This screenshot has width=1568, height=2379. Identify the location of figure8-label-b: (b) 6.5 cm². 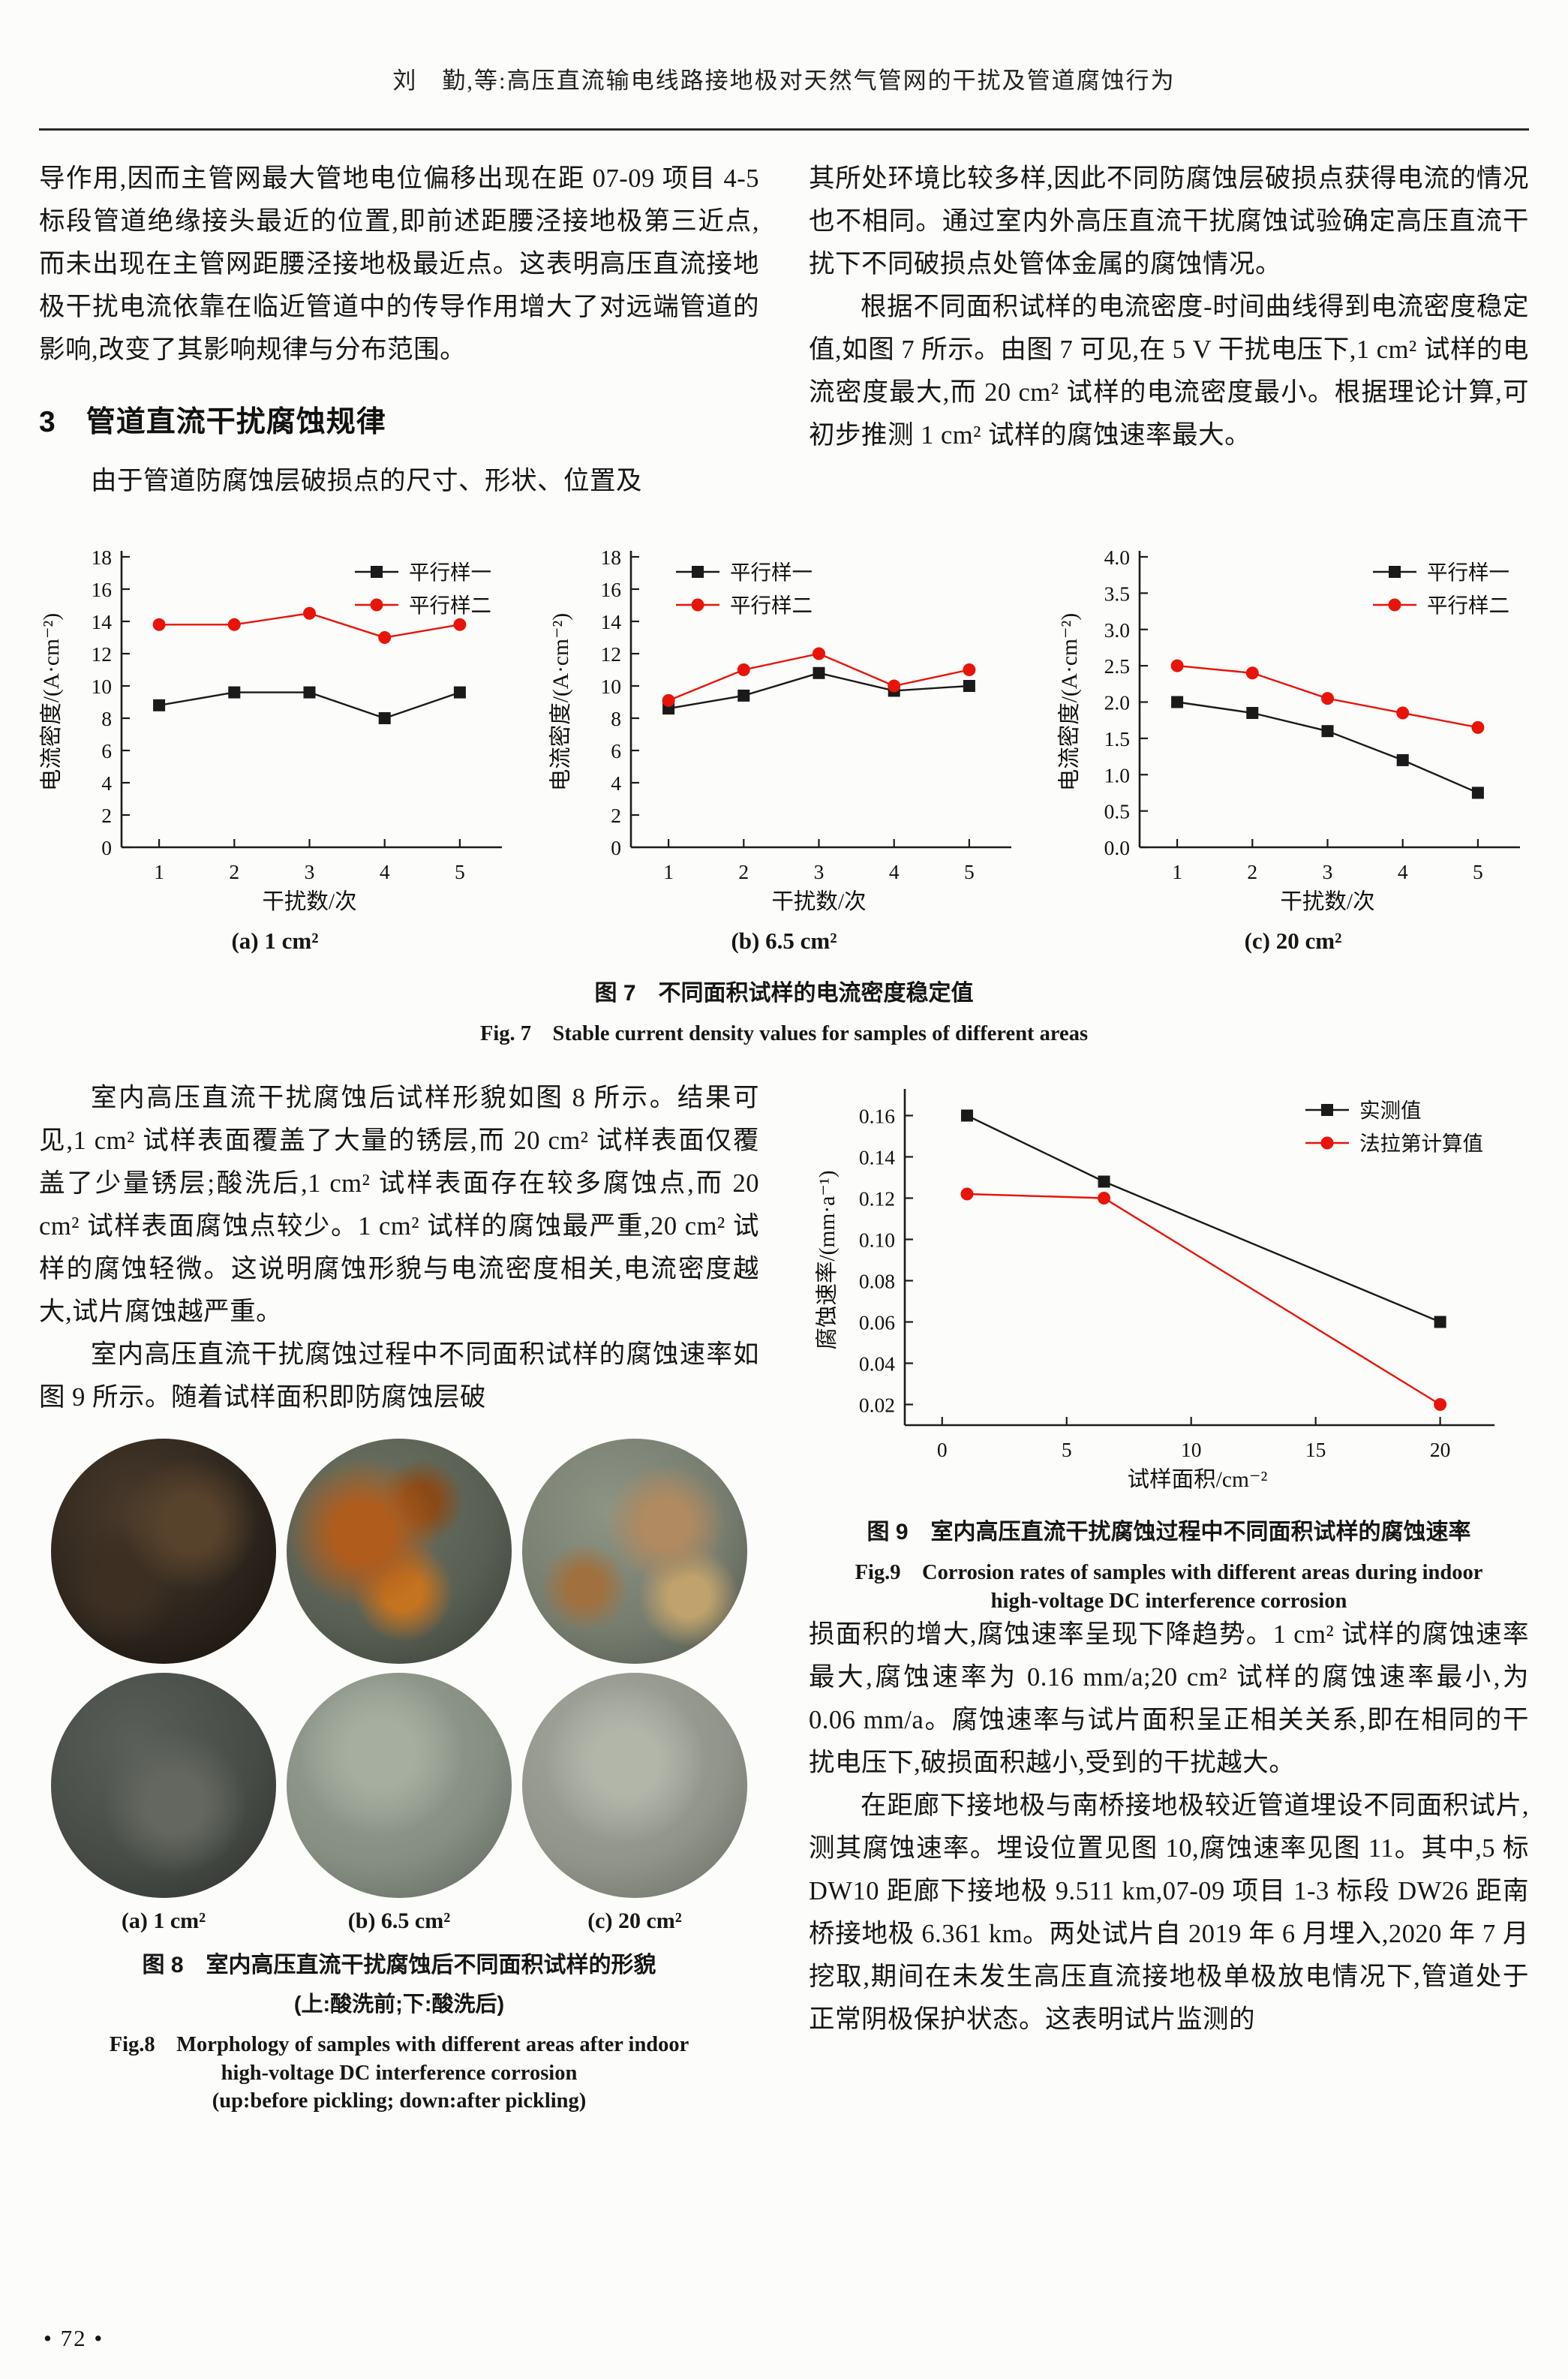
(399, 1920).